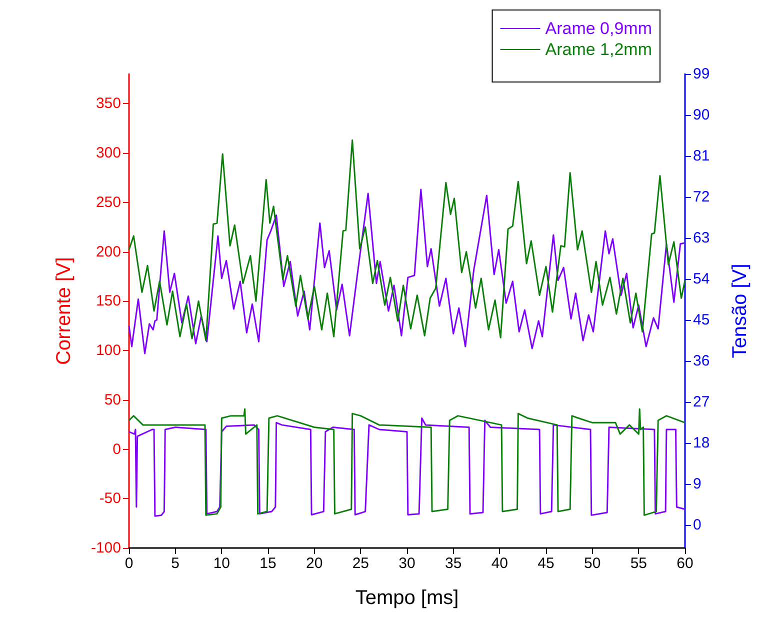 This screenshot has width=766, height=630. I want to click on legend-label: Arame 0,9mm, so click(598, 28).